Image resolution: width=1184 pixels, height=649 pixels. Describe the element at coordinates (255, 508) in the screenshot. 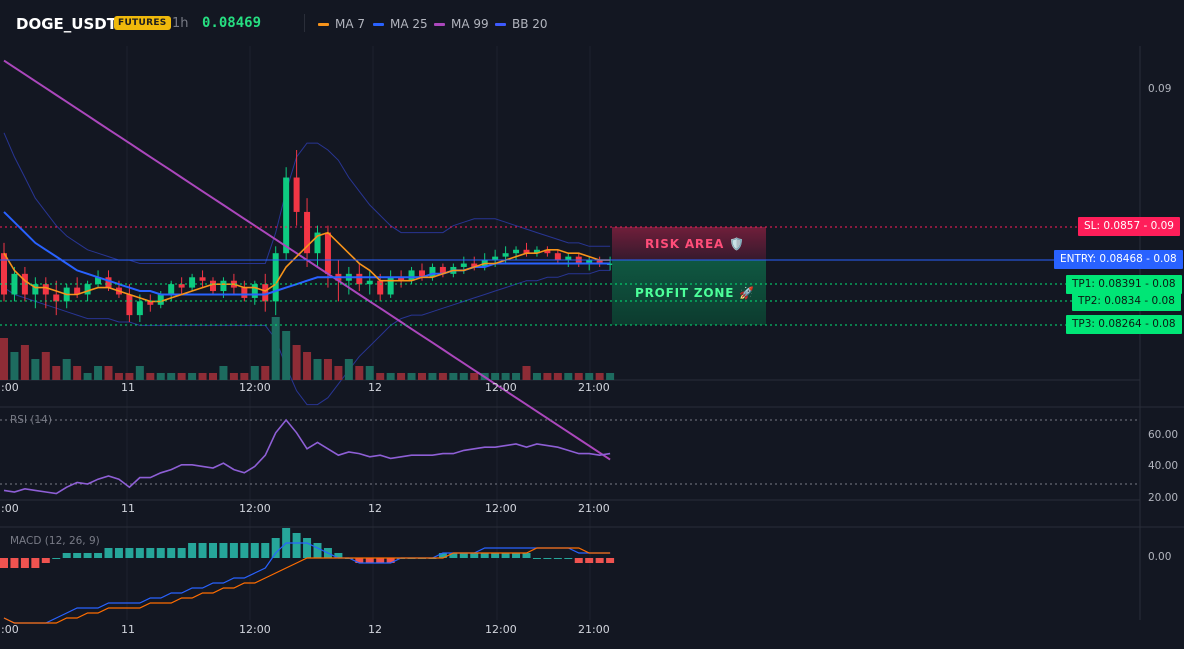

I see `time-label-1-2: 12:00` at that location.